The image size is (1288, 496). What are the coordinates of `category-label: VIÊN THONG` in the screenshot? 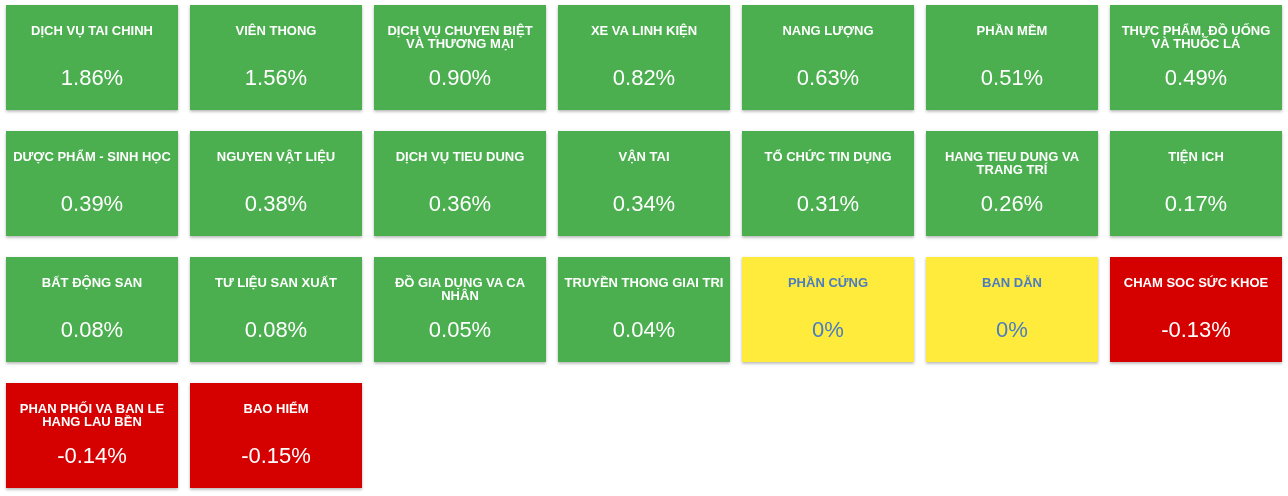 It's located at (276, 30).